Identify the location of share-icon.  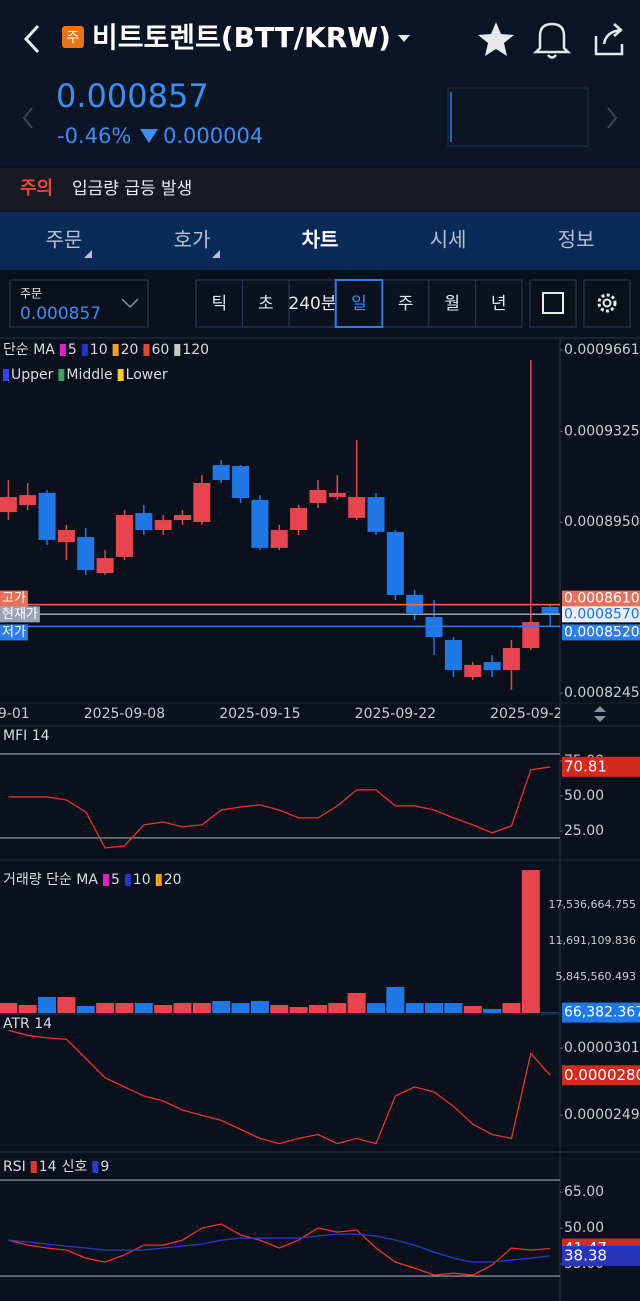
(609, 39).